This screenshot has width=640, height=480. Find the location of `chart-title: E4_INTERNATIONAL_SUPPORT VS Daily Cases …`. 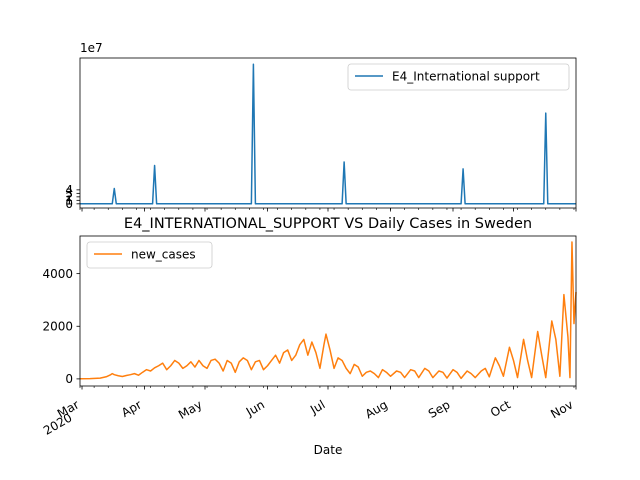

chart-title: E4_INTERNATIONAL_SUPPORT VS Daily Cases … is located at coordinates (328, 224).